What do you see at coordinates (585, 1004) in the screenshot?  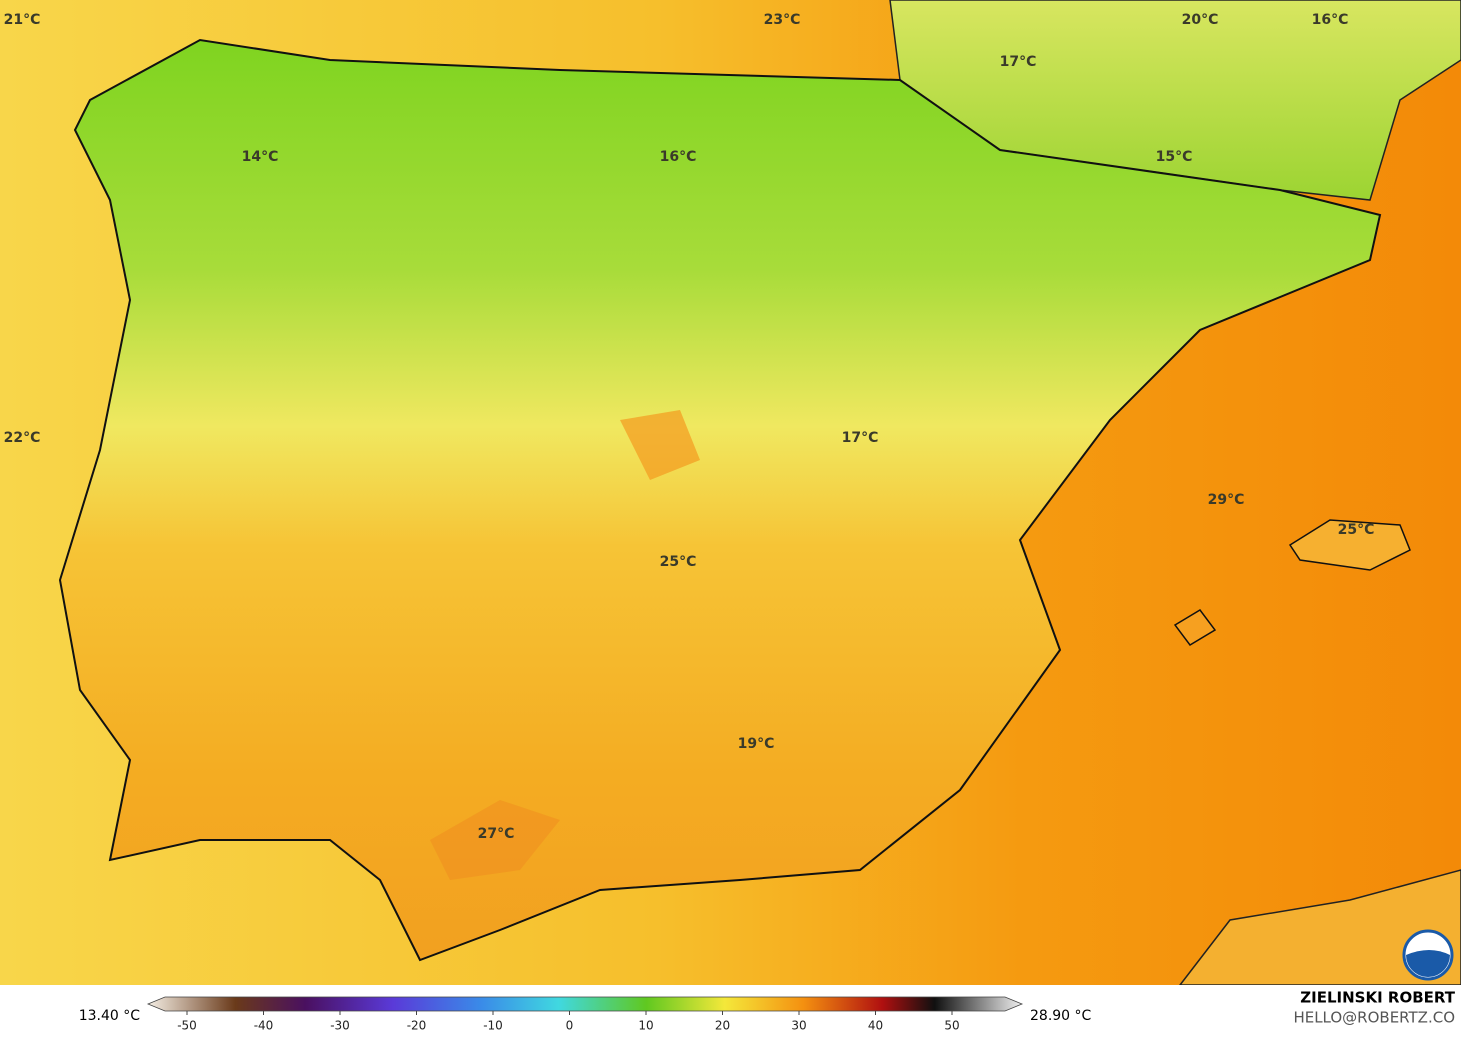 I see `colorbar` at bounding box center [585, 1004].